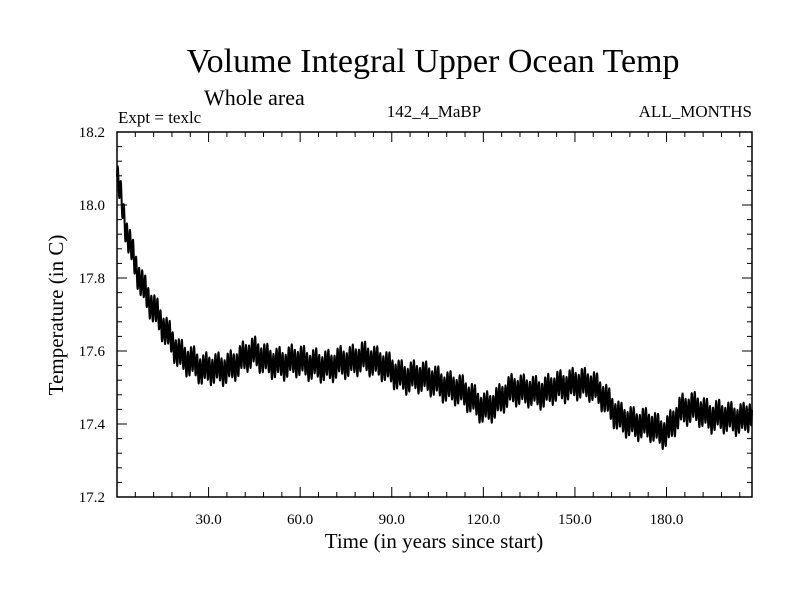  Describe the element at coordinates (208, 520) in the screenshot. I see `x-tick-label: 30.0` at that location.